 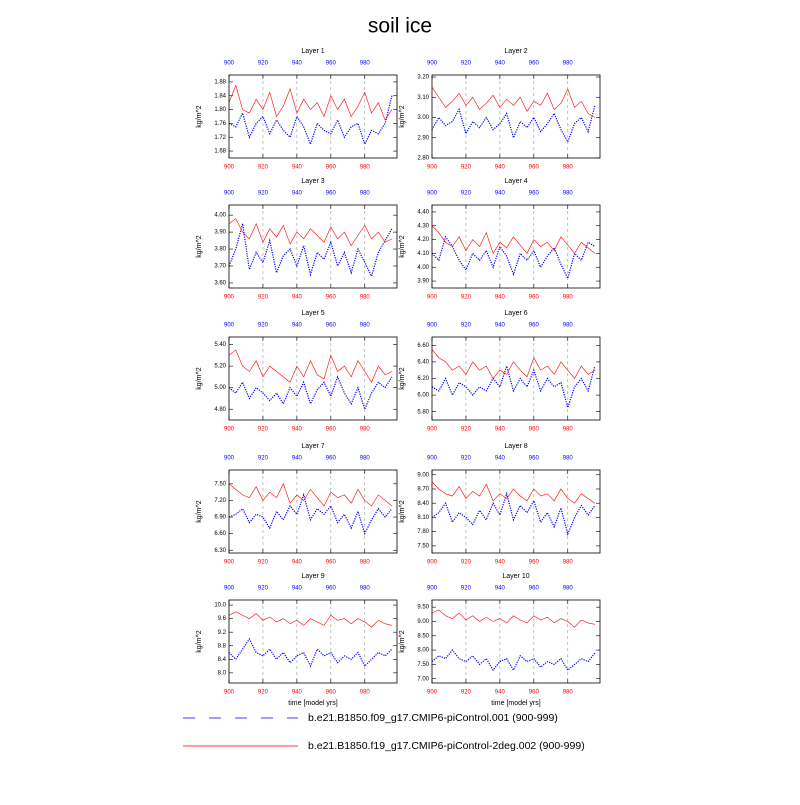 I want to click on y-tick-label: 1.84, so click(x=220, y=96).